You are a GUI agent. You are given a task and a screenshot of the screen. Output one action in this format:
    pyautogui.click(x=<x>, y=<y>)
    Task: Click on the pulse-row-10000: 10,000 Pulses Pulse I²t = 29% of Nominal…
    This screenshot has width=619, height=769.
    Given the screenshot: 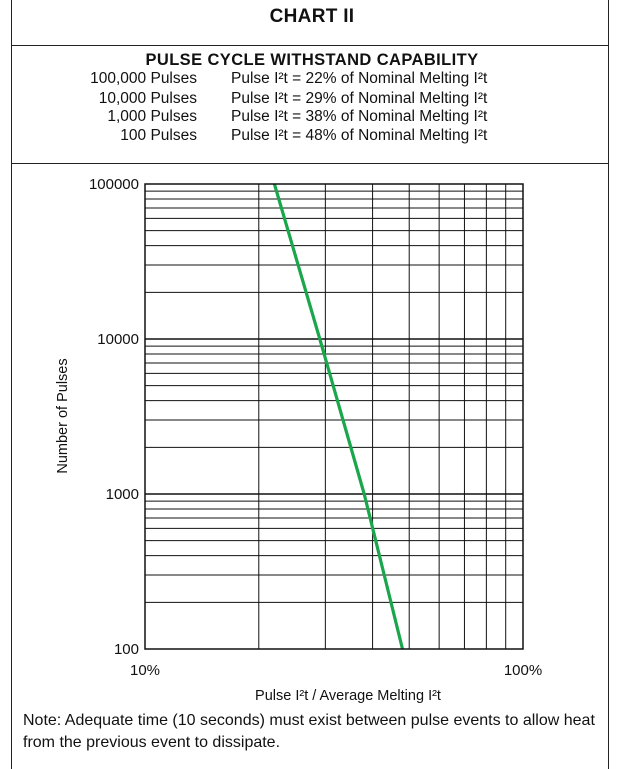 What is the action you would take?
    pyautogui.click(x=309, y=99)
    